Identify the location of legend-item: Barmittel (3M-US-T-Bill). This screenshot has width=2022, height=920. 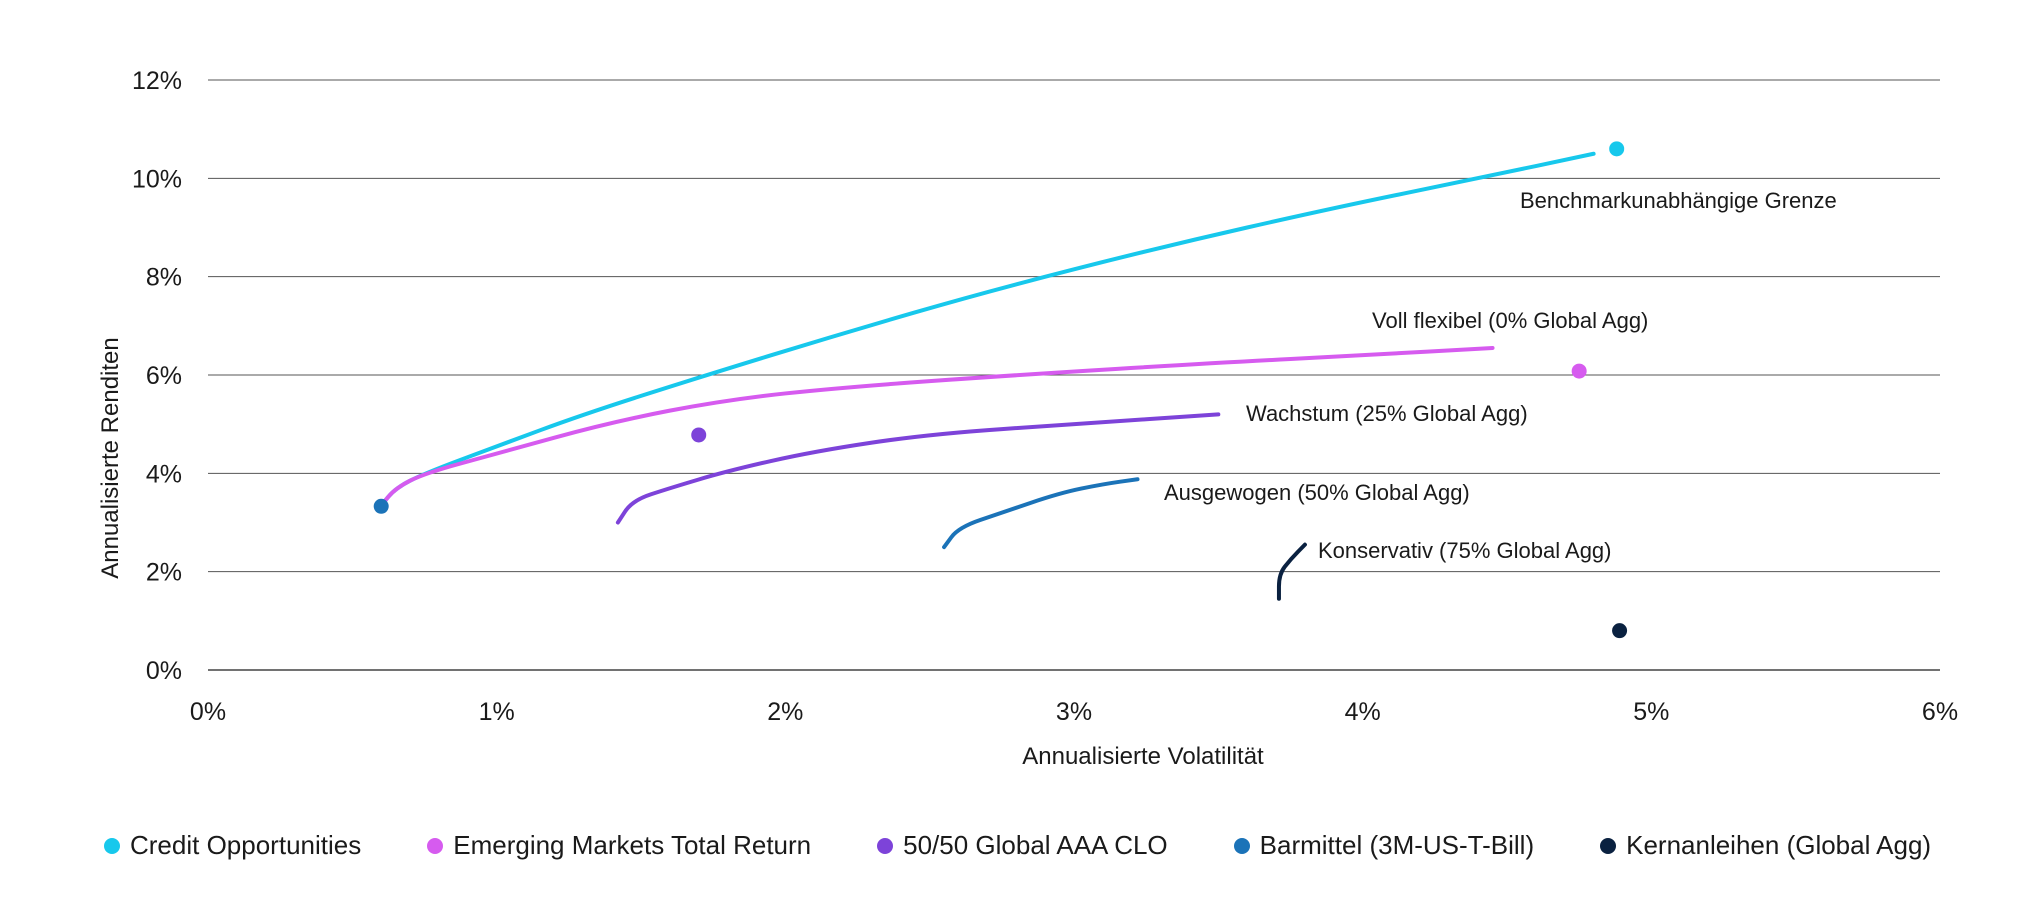
(1384, 845).